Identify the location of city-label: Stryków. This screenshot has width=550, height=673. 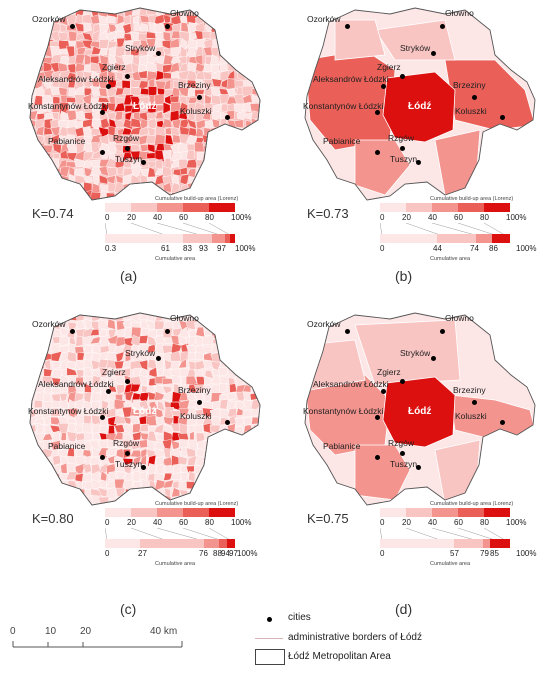
(415, 353).